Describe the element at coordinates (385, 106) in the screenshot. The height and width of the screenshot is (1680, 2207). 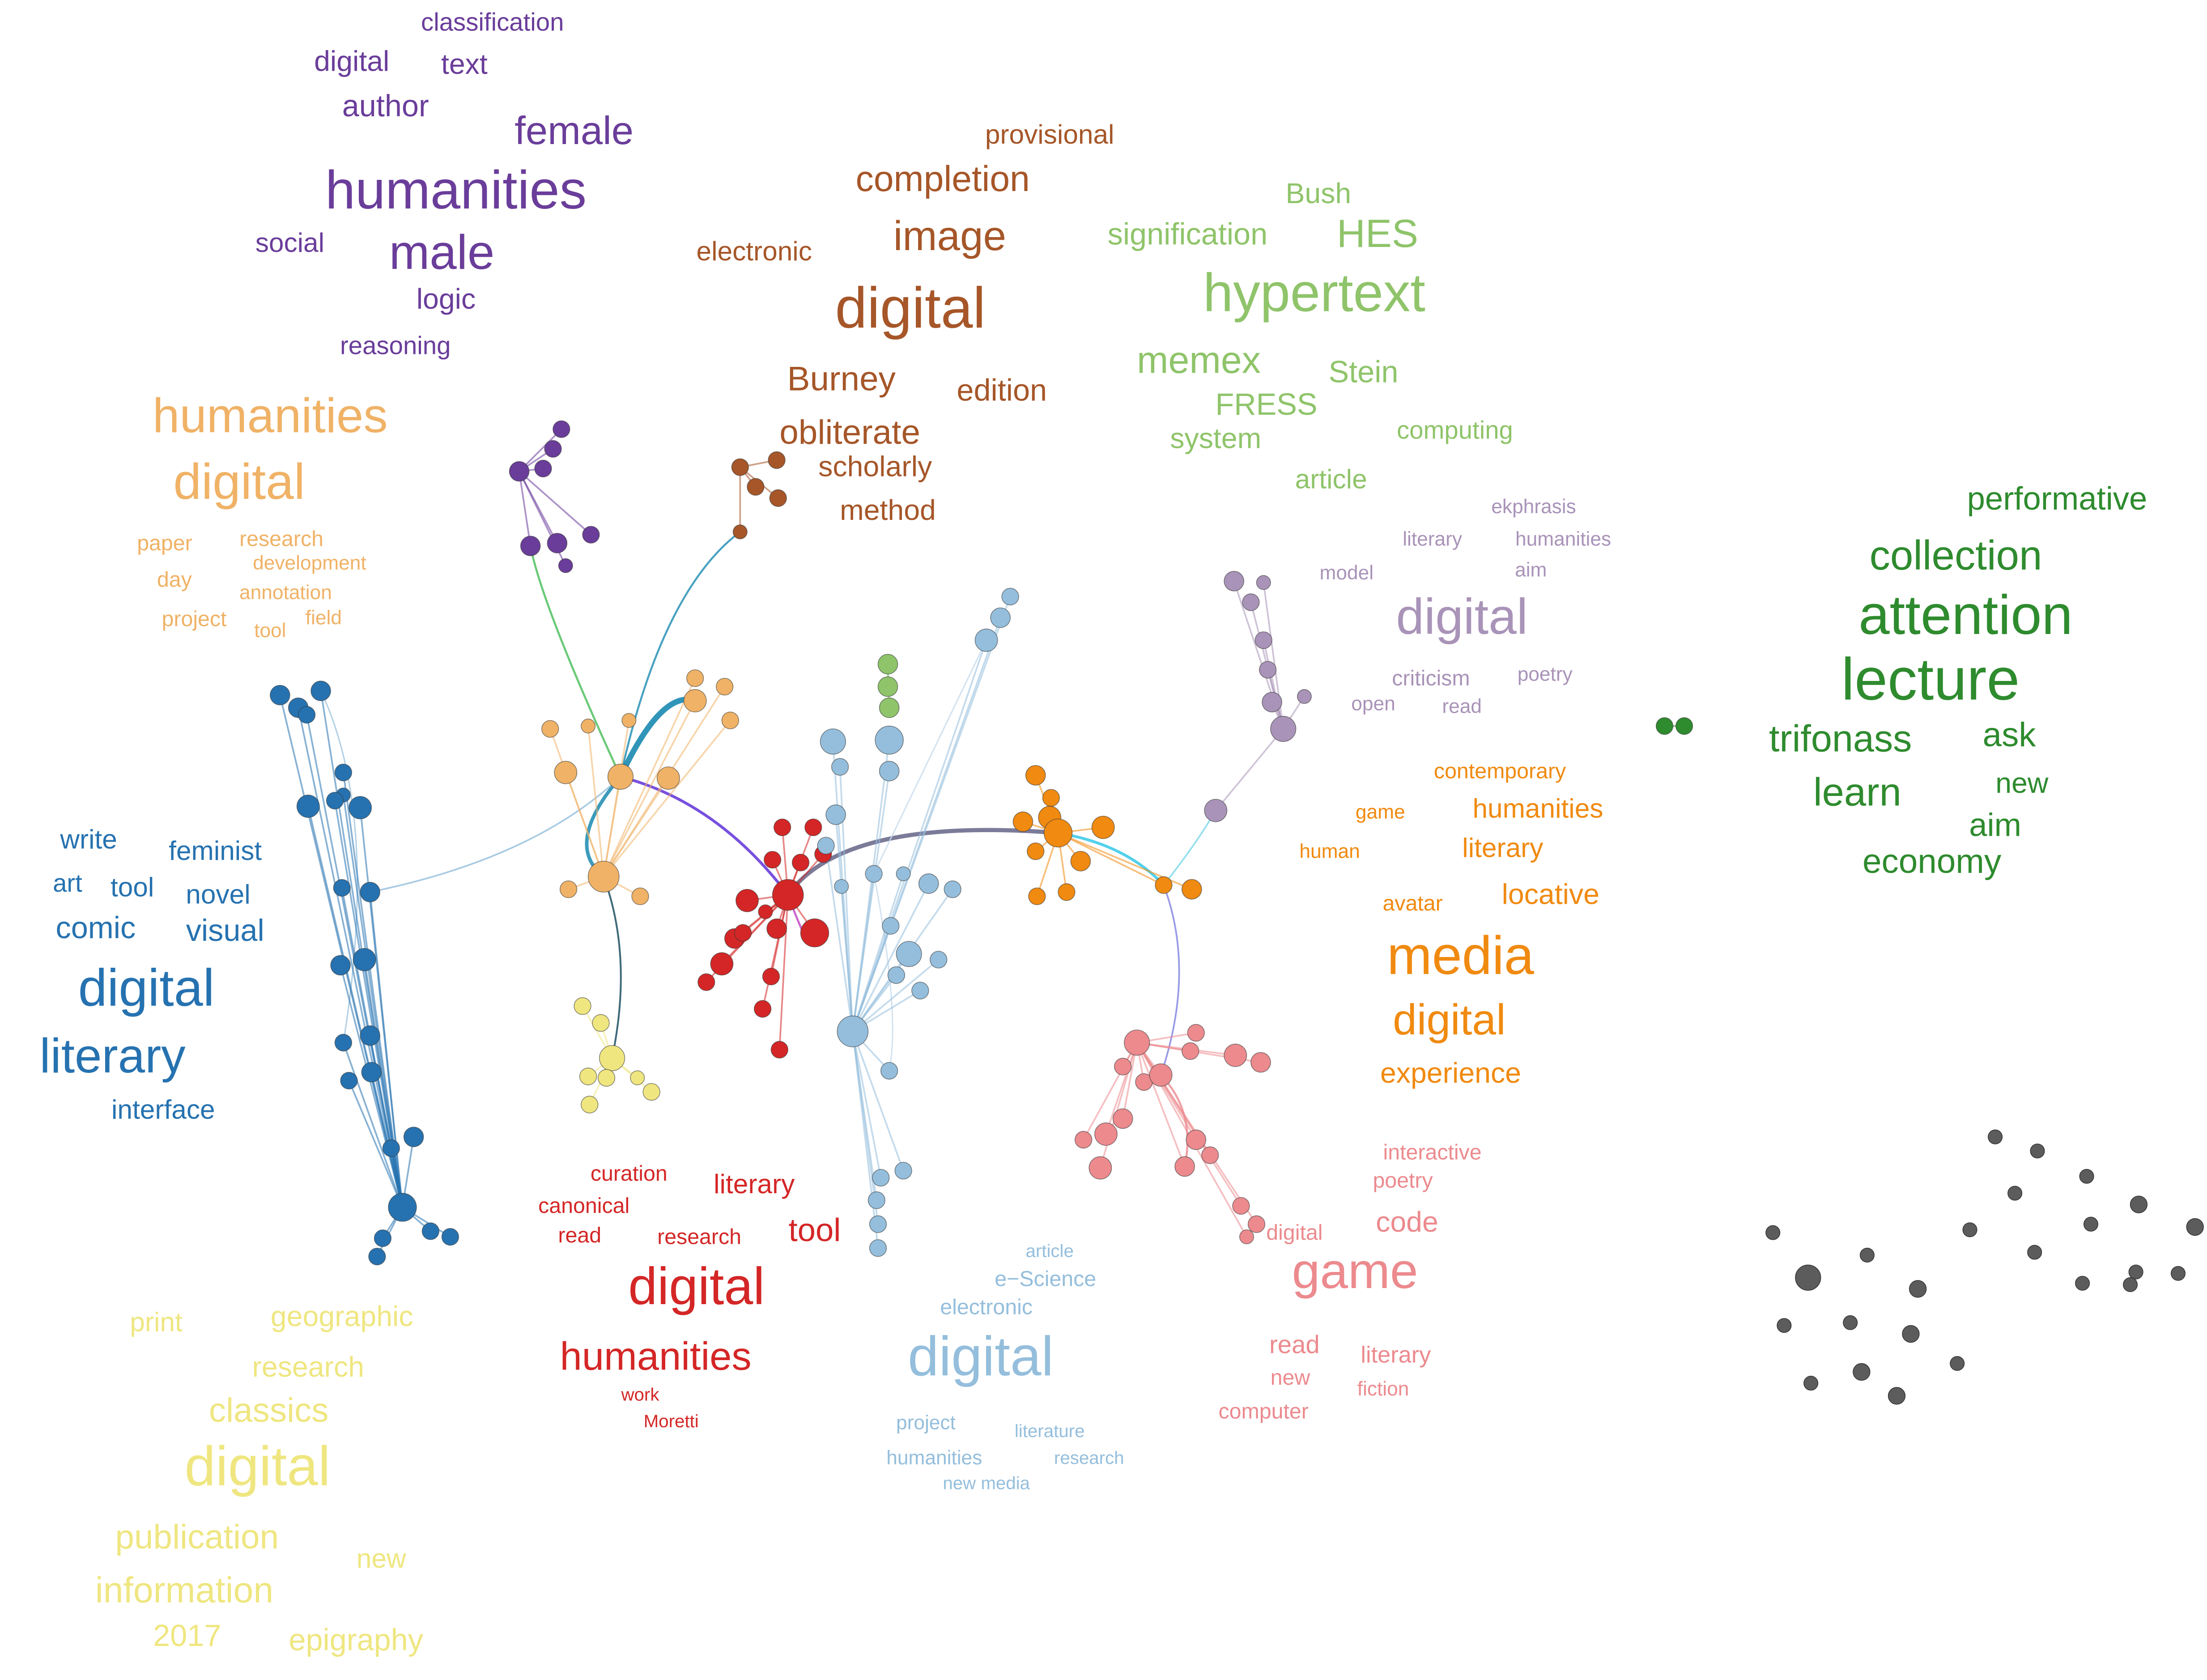
I see `cluster-word: author` at that location.